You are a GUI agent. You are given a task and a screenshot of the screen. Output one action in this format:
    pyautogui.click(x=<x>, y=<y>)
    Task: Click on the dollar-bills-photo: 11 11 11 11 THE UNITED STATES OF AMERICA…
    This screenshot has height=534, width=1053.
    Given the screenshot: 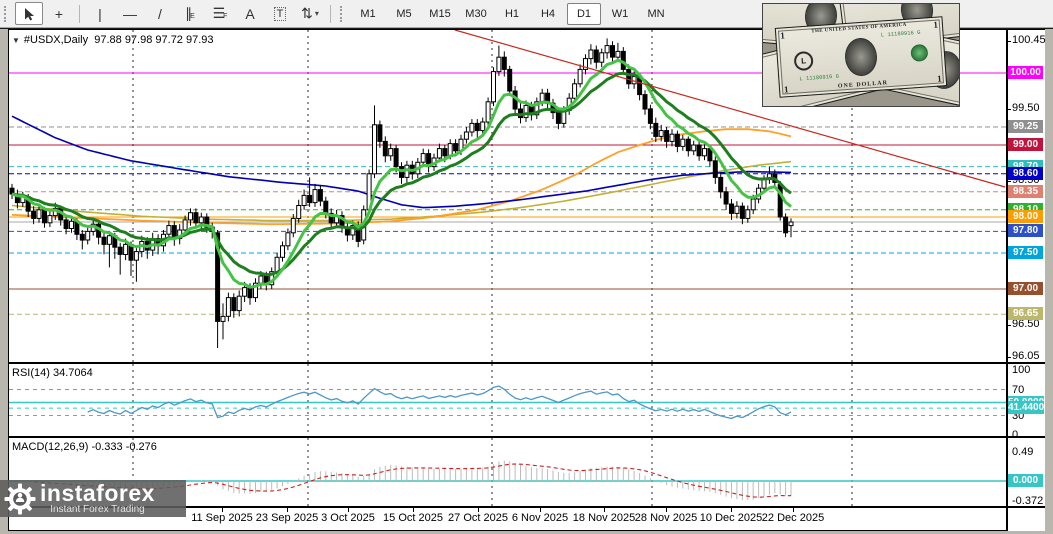 What is the action you would take?
    pyautogui.click(x=861, y=55)
    